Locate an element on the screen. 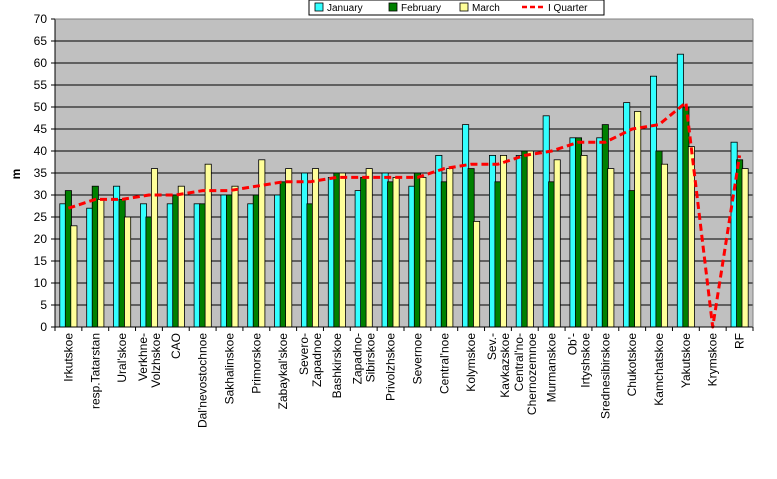 The width and height of the screenshot is (777, 479). x-category-label: Srednesibirskoe is located at coordinates (605, 376).